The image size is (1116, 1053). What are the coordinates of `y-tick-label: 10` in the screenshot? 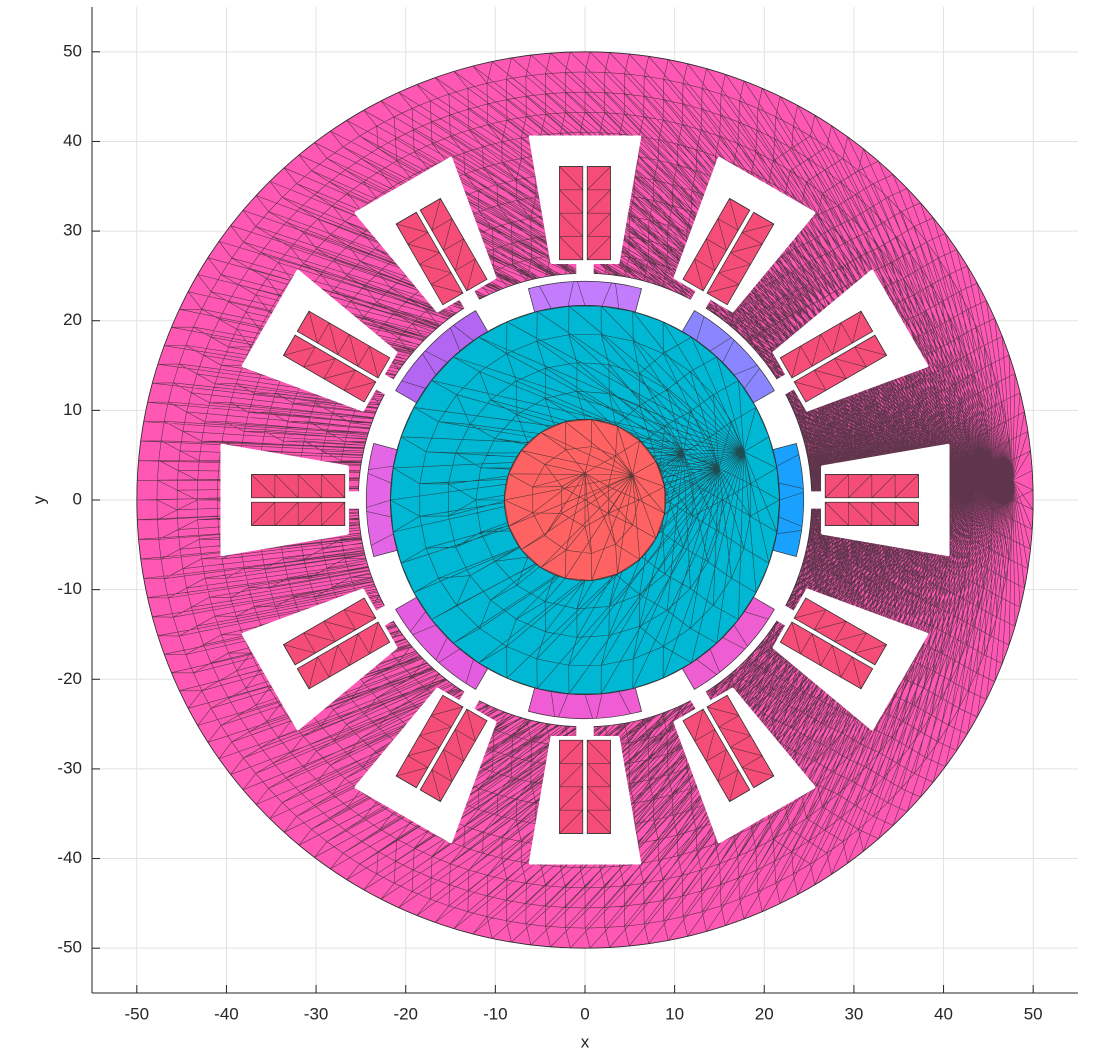 It's located at (72, 409).